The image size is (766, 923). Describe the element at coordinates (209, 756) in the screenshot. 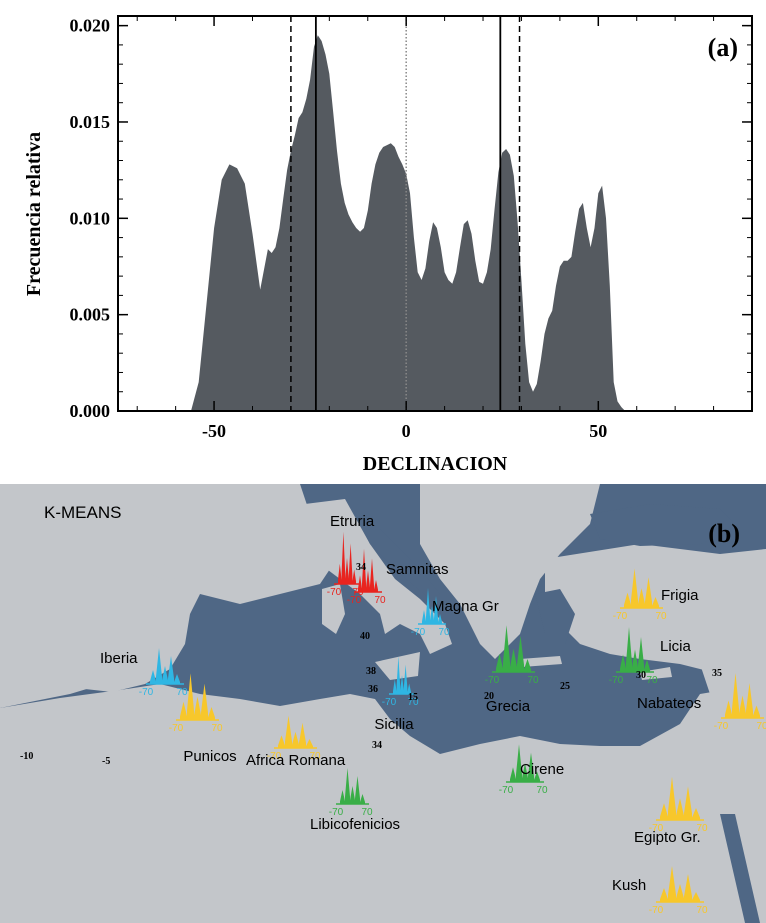

I see `region-label: Punicos` at that location.